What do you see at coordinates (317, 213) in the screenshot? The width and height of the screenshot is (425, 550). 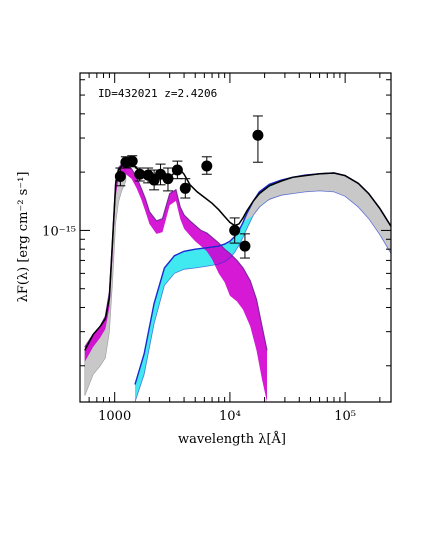 I see `gray-band-ir` at bounding box center [317, 213].